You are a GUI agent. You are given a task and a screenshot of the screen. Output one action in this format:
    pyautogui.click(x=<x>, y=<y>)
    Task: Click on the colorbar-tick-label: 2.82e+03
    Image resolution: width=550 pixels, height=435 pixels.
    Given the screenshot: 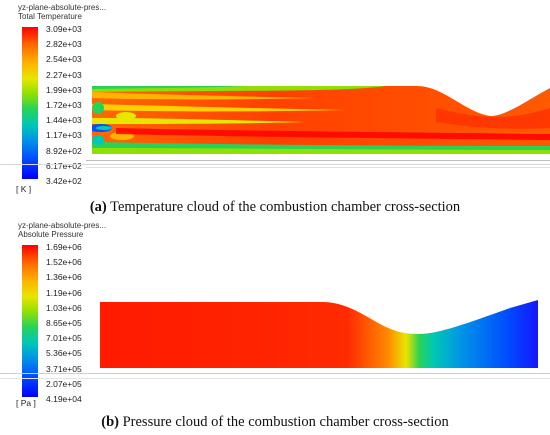 What is the action you would take?
    pyautogui.click(x=64, y=44)
    